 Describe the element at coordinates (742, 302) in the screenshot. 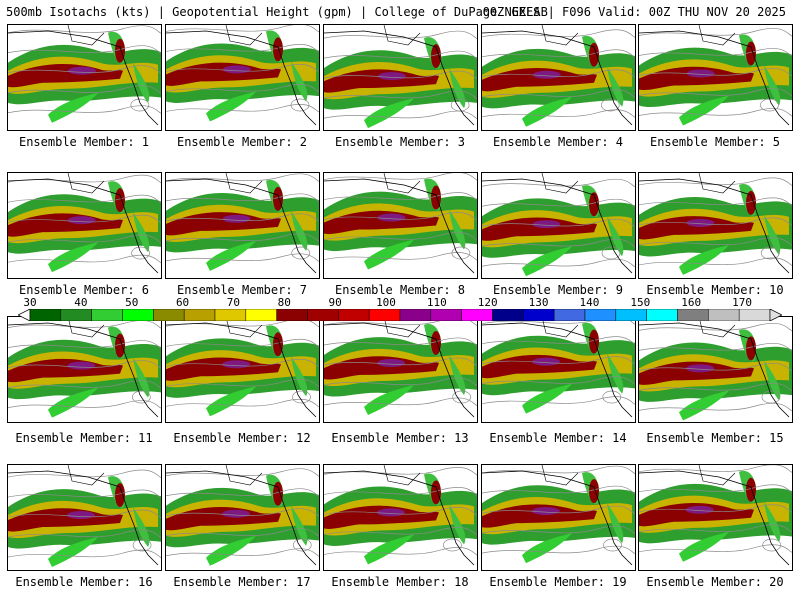

I see `colorbar-tick-label: 170` at that location.